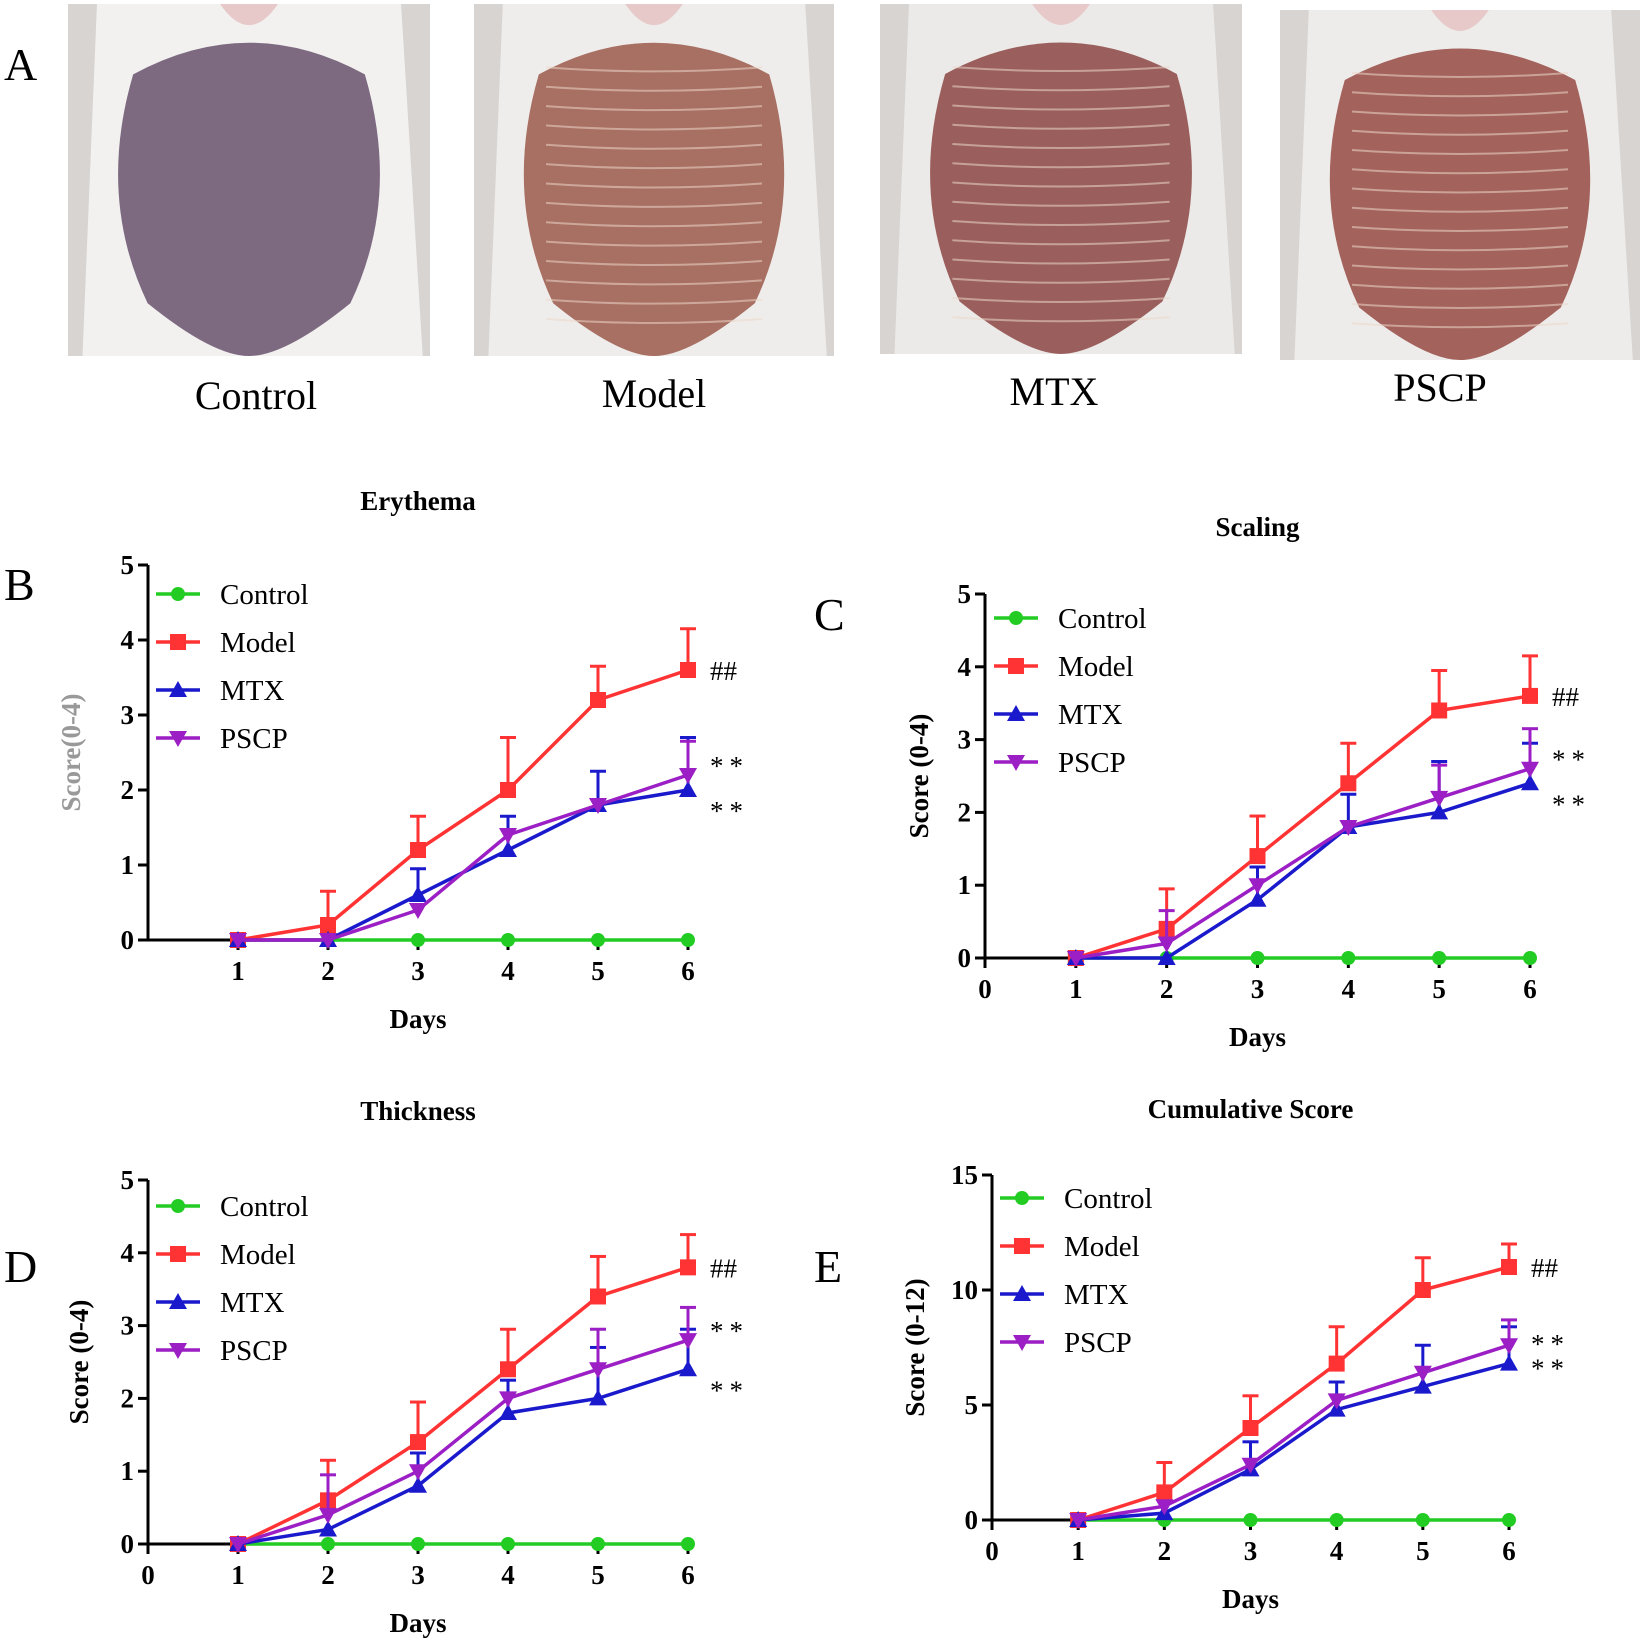 This screenshot has height=1641, width=1642. Describe the element at coordinates (1349, 989) in the screenshot. I see `x-tick-label: 4` at that location.